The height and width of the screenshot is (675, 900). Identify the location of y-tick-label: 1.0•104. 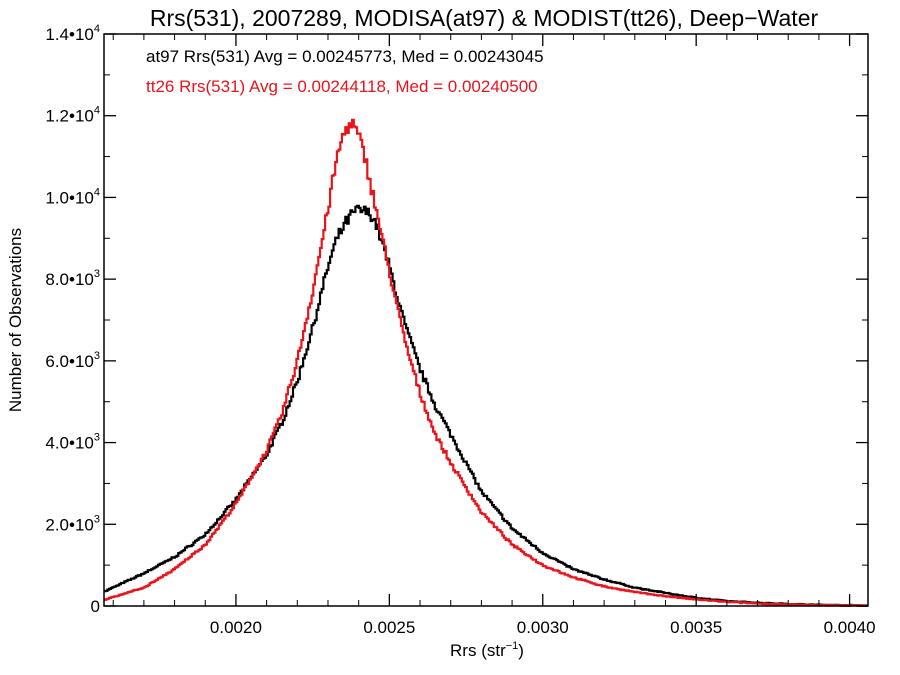
(72, 196).